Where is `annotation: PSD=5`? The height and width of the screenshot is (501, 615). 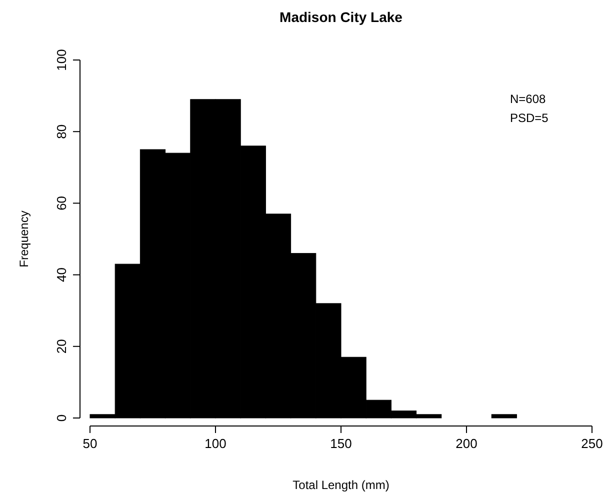 annotation: PSD=5 is located at coordinates (529, 118).